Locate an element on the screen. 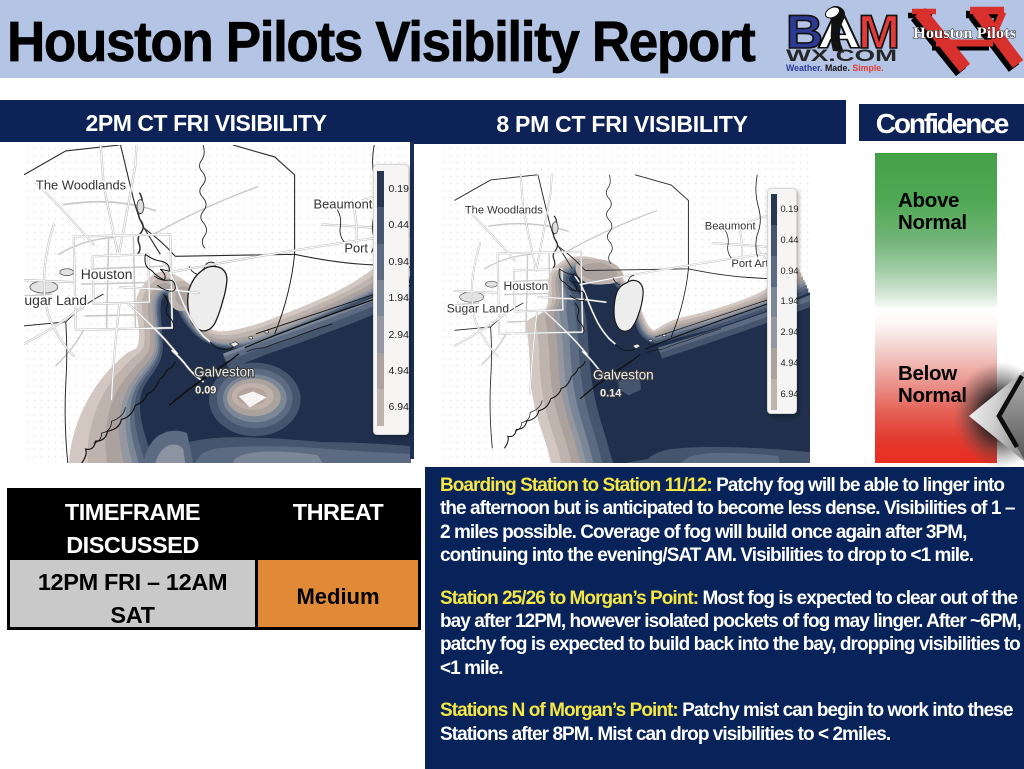 Image resolution: width=1024 pixels, height=769 pixels. svg-text: Beaumont is located at coordinates (343, 204).